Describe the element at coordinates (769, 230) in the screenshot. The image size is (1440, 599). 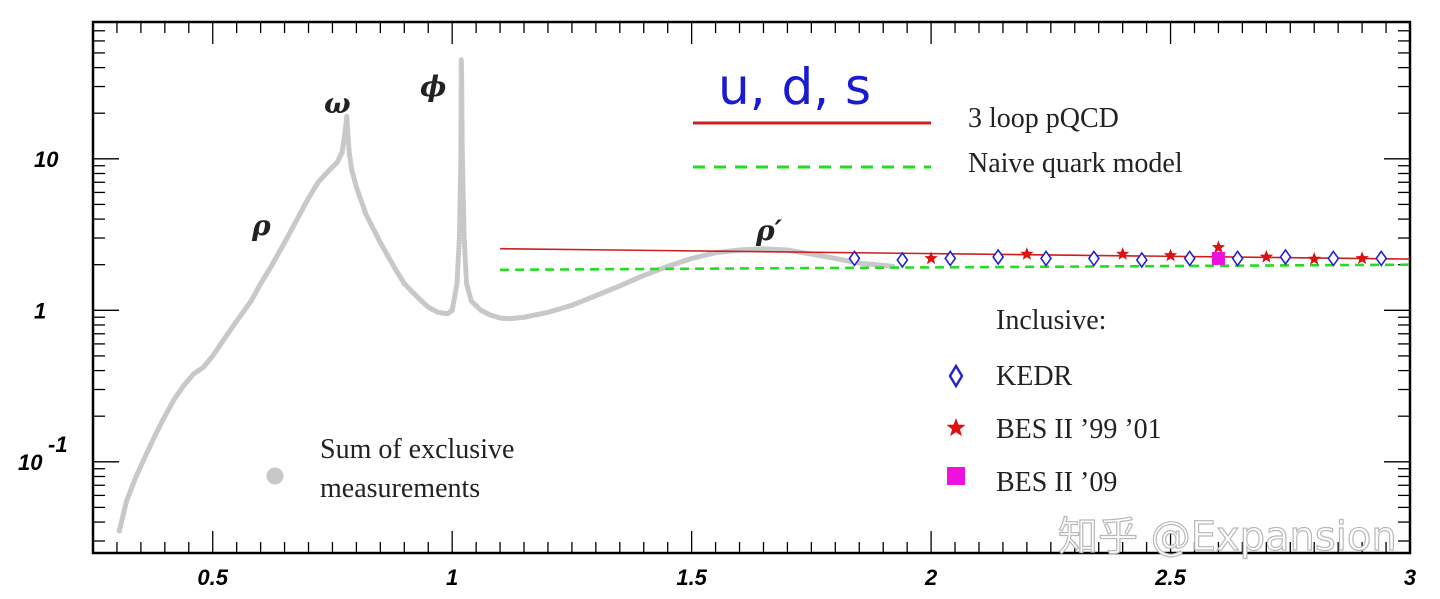
I see `rho-prime-label: ρ′` at that location.